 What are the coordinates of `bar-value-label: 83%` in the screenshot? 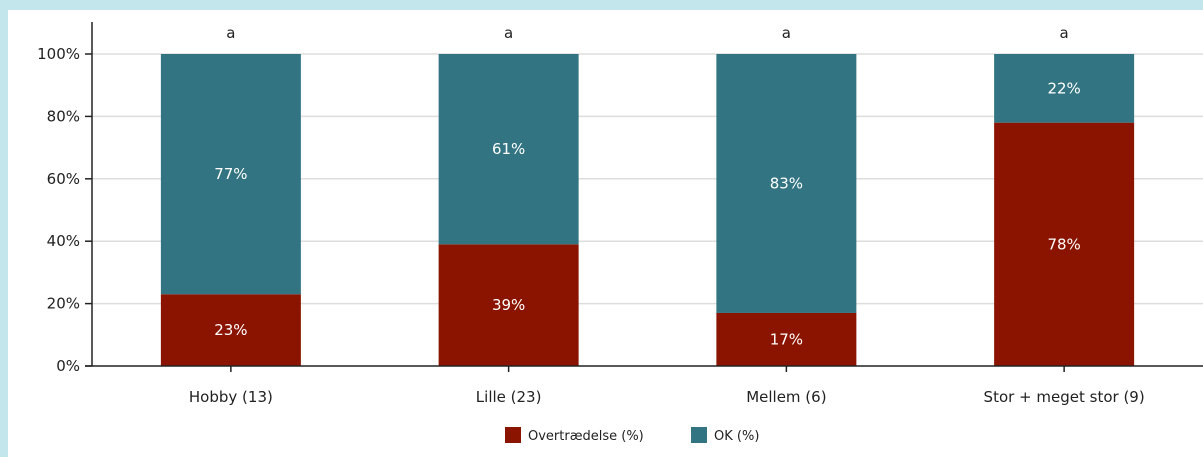 It's located at (786, 183).